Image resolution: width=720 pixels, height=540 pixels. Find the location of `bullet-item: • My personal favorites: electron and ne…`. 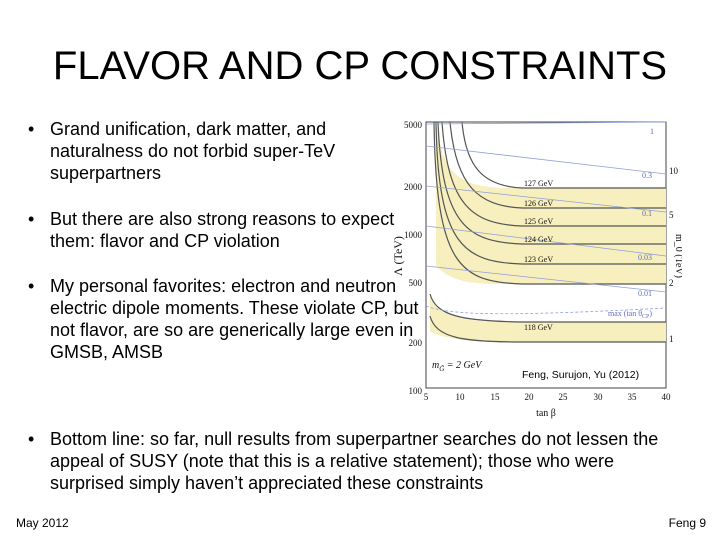

bullet-item: • My personal favorites: electron and ne… is located at coordinates (225, 319).